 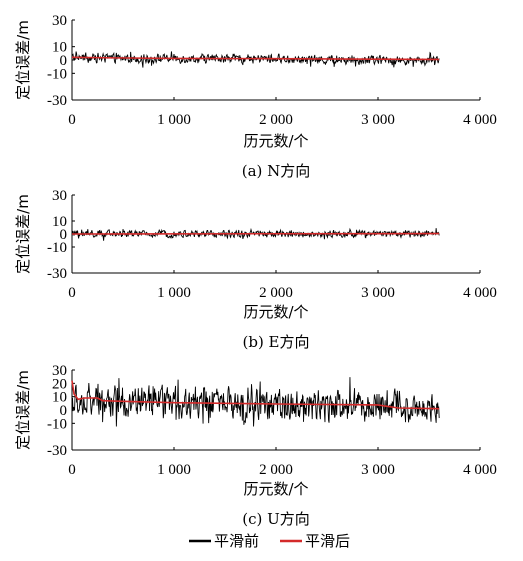 I want to click on panel-u-ytick-10: 10, so click(x=59, y=398).